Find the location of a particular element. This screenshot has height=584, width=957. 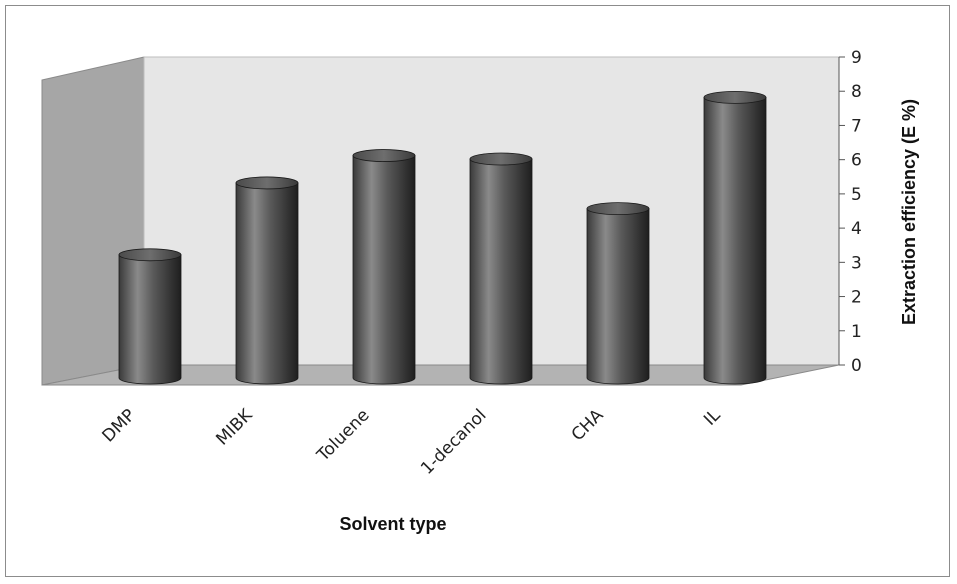

y-tick-label: 9 is located at coordinates (856, 58).